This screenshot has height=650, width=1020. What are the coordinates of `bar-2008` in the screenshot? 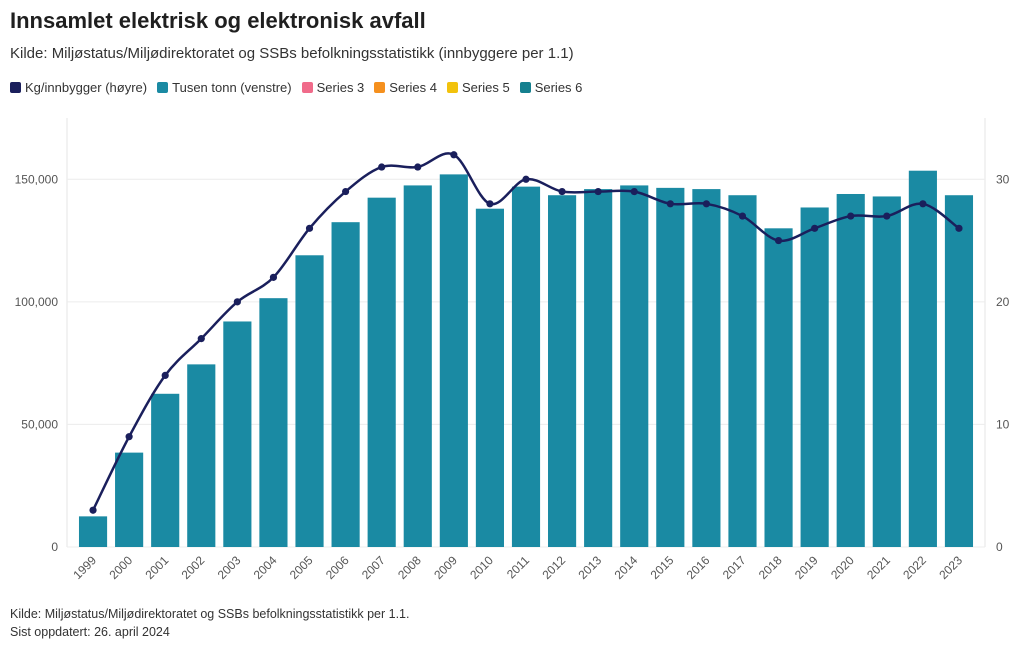 It's located at (417, 366).